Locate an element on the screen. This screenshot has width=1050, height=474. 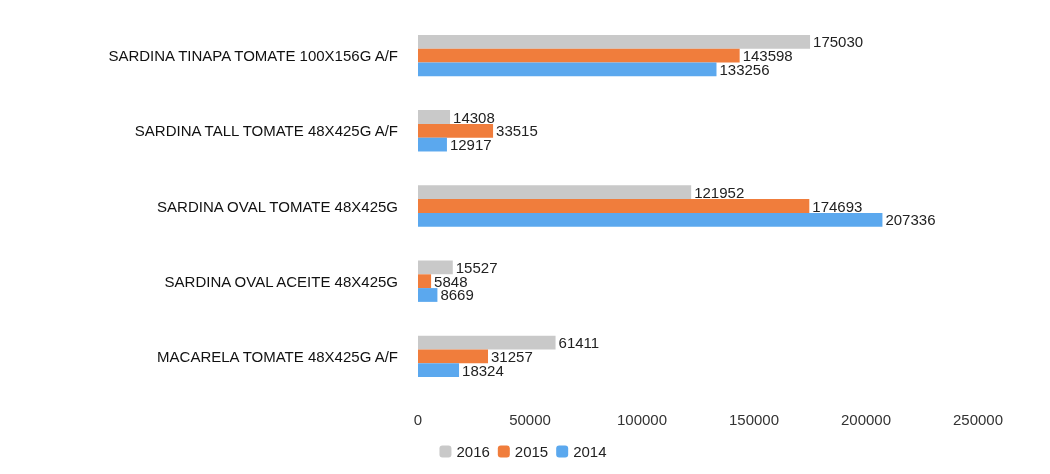
data-label: 174693 is located at coordinates (837, 206).